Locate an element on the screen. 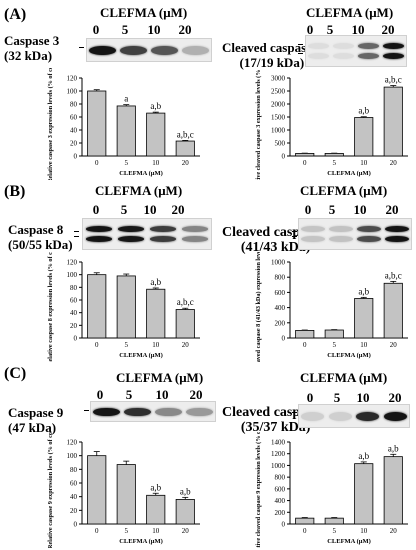 The image size is (416, 550). y-tick-label: 40 is located at coordinates (74, 497).